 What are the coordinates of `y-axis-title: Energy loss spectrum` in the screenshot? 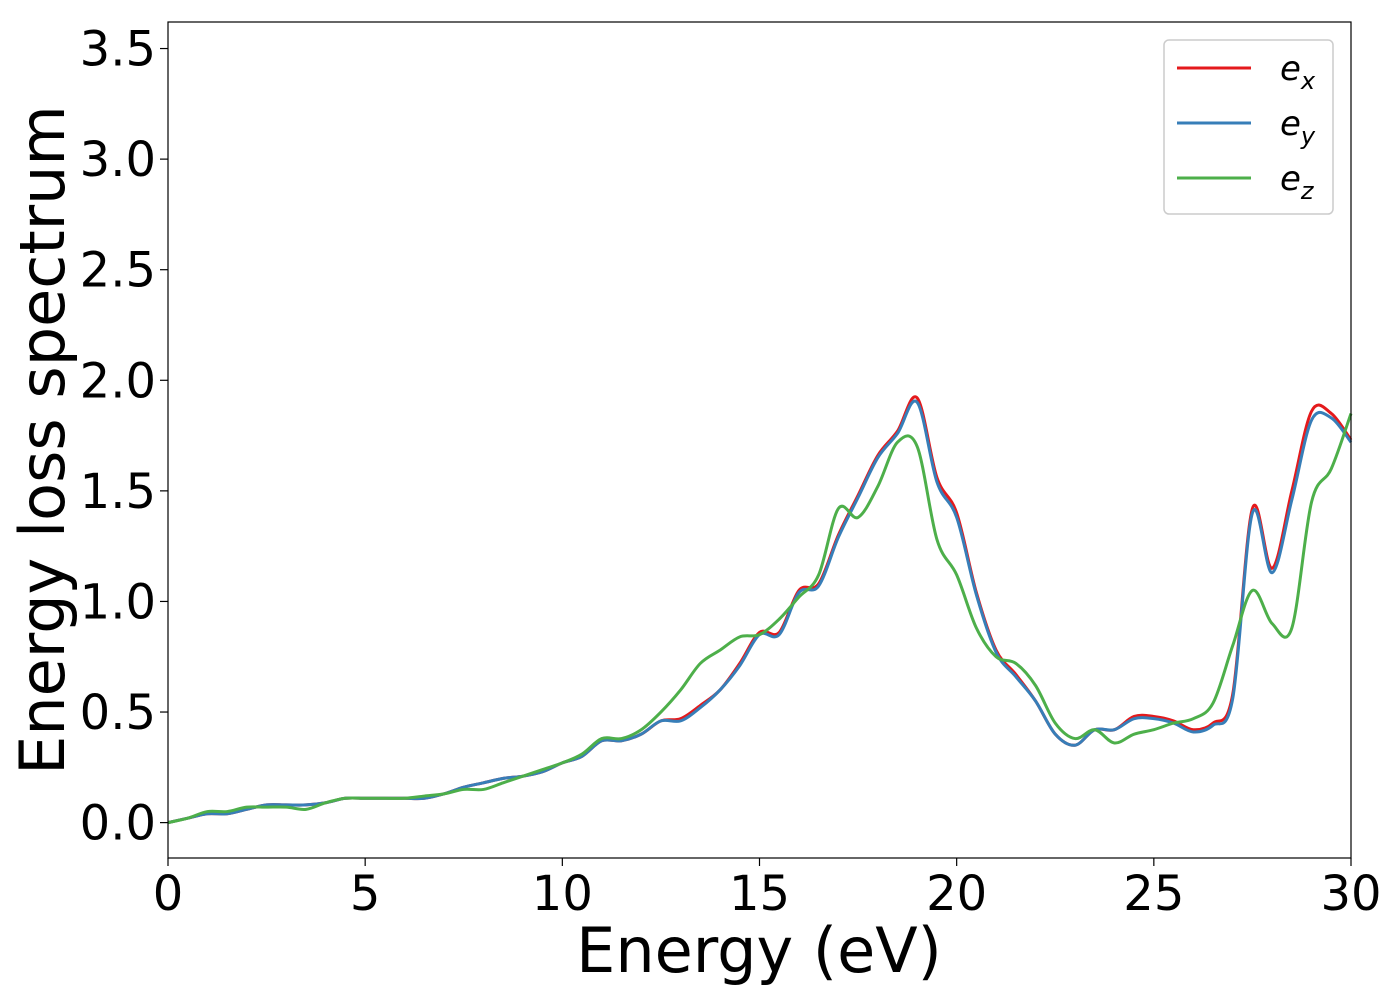 It's located at (42, 440).